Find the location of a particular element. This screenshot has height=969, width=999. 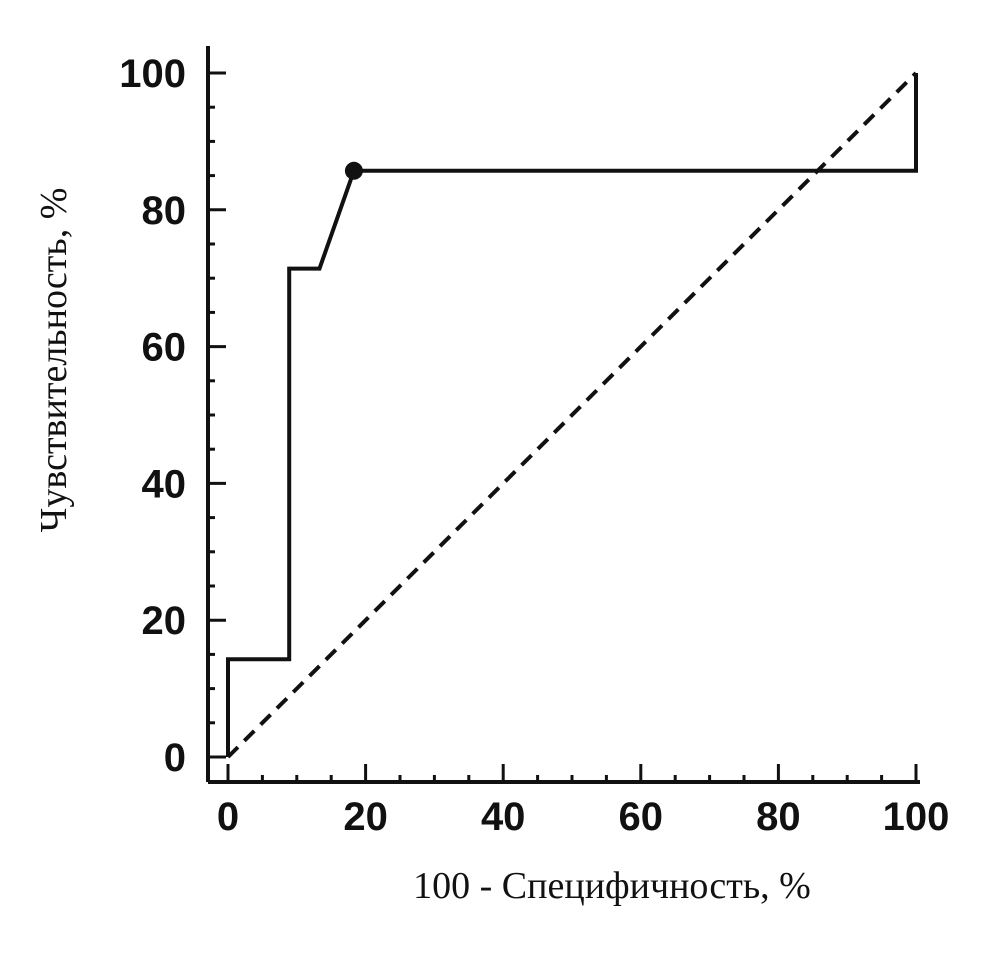

y-tick-label: 20 is located at coordinates (164, 621).